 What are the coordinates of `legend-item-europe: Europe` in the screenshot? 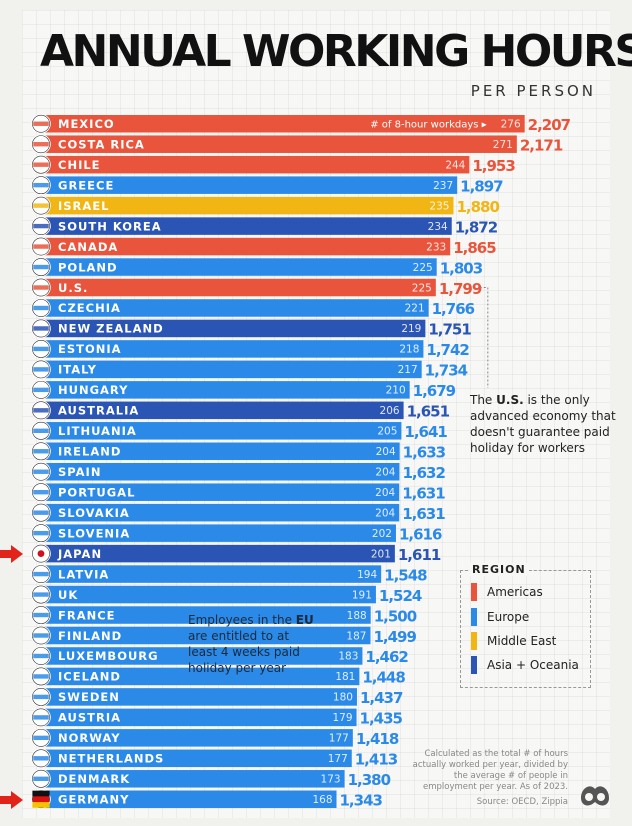 It's located at (500, 617).